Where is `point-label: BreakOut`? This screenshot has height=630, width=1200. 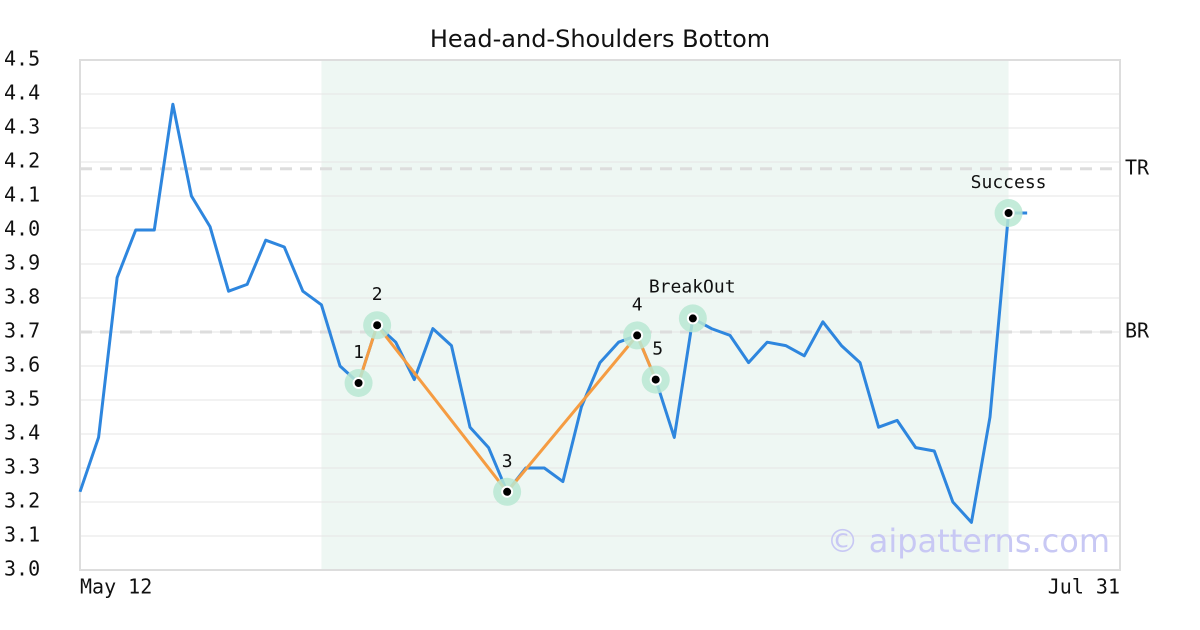 point-label: BreakOut is located at coordinates (692, 286).